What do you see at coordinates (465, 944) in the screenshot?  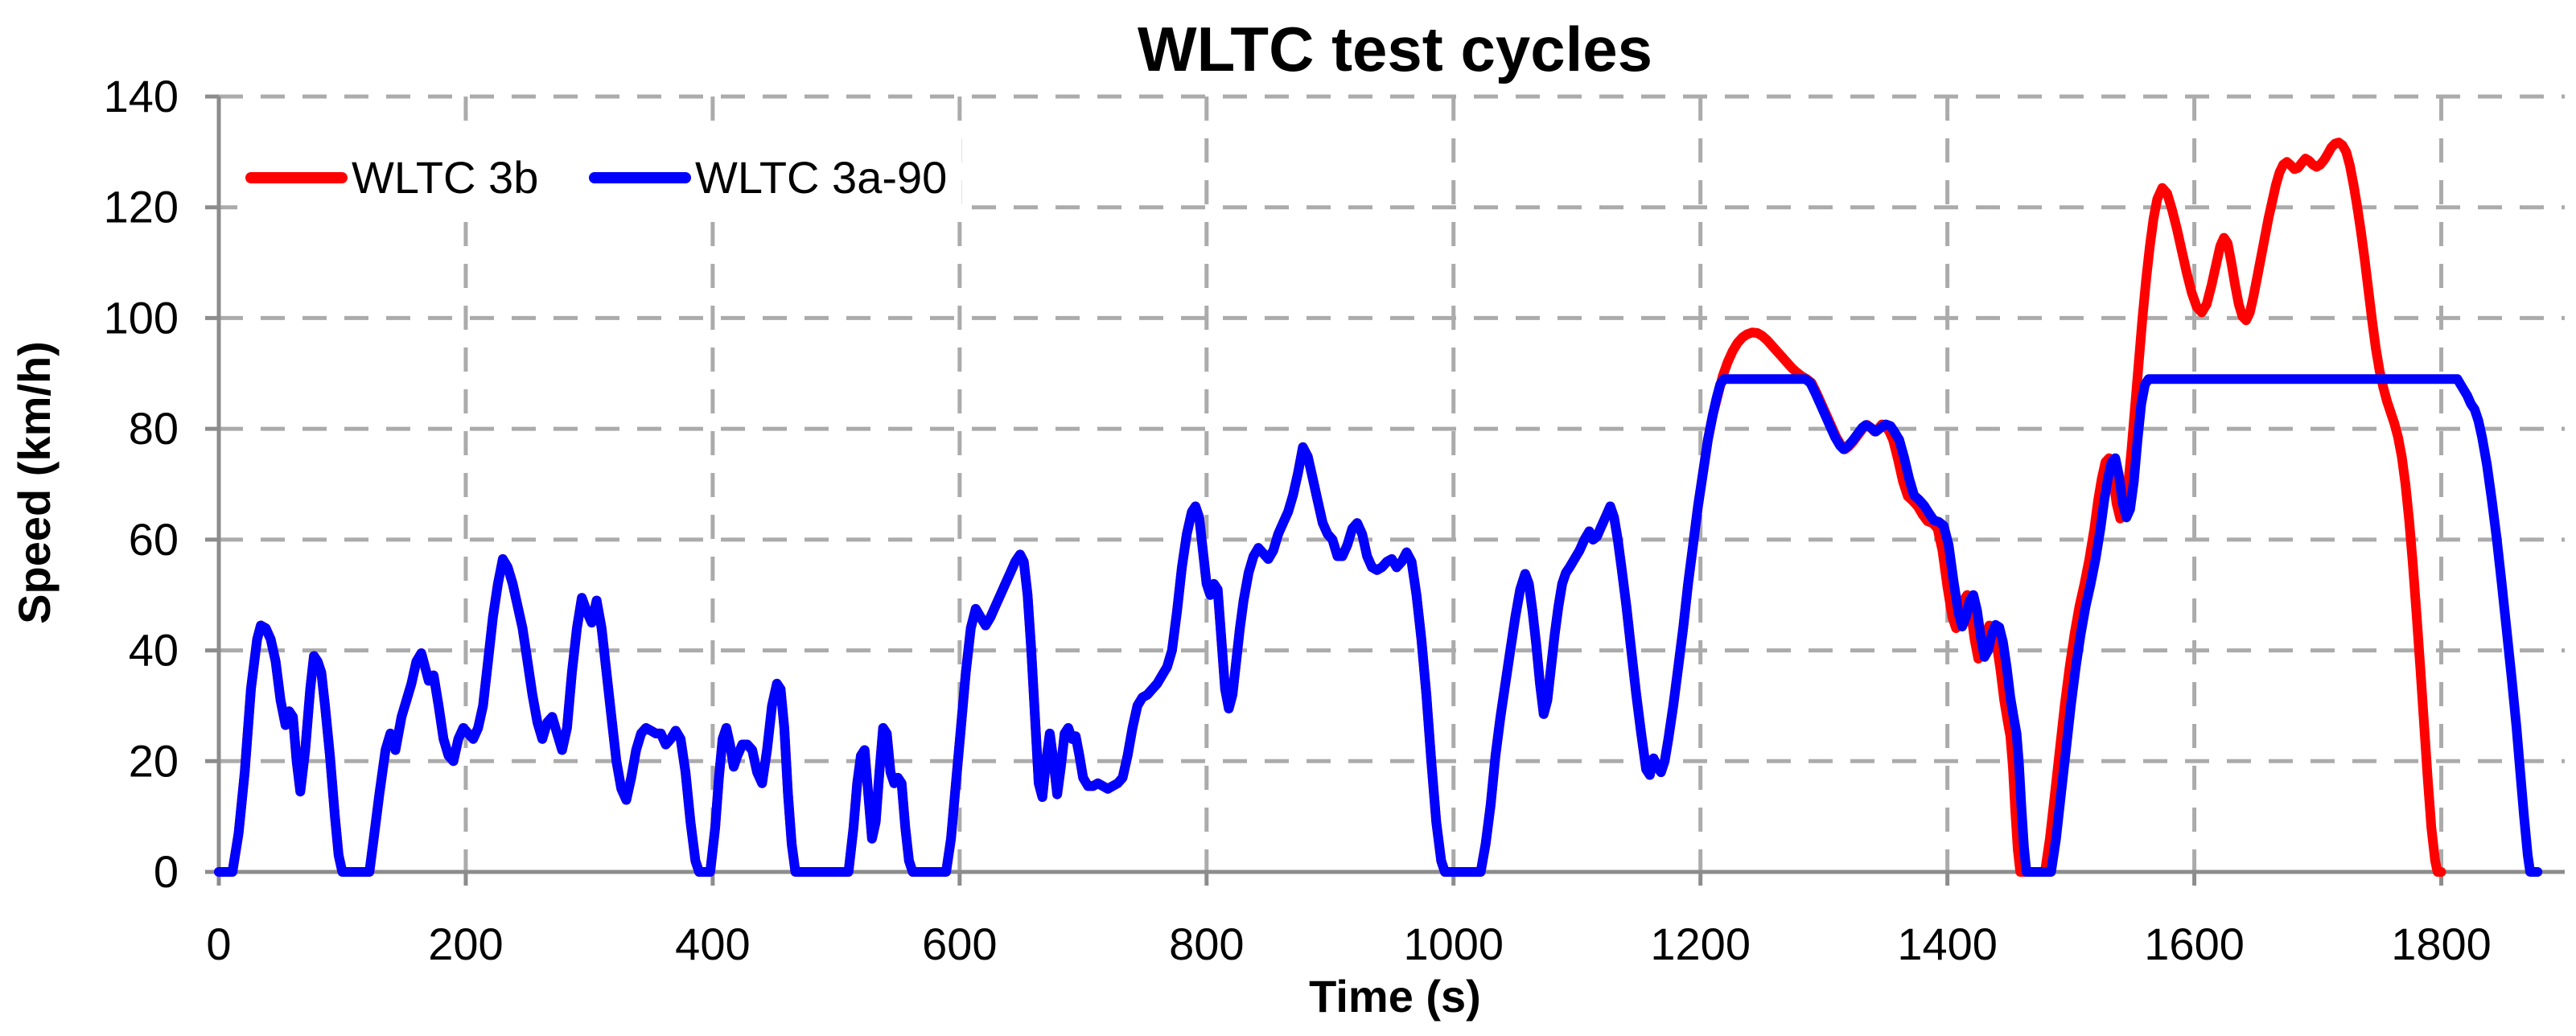 I see `x-tick-label-200: 200` at bounding box center [465, 944].